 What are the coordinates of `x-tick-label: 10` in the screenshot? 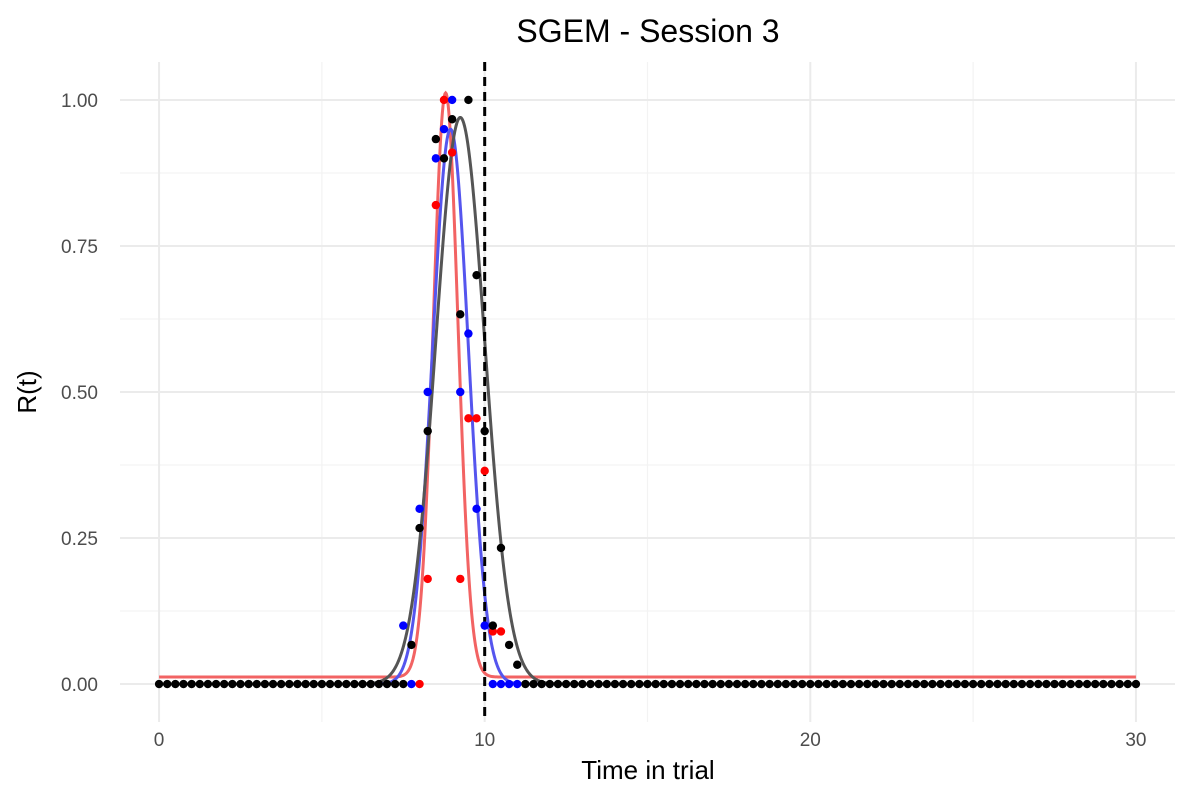 It's located at (484, 740).